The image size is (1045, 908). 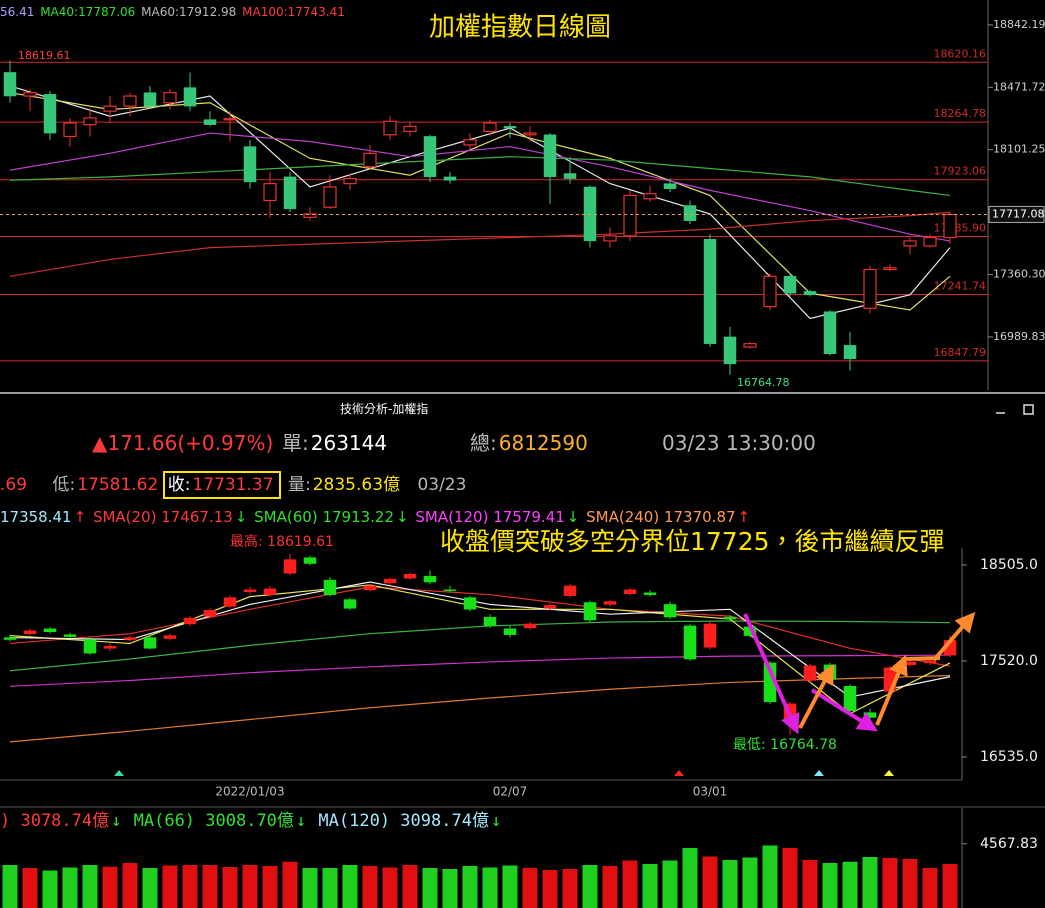 What do you see at coordinates (213, 821) in the screenshot?
I see `volume-item: MA(66) 3008.70億` at bounding box center [213, 821].